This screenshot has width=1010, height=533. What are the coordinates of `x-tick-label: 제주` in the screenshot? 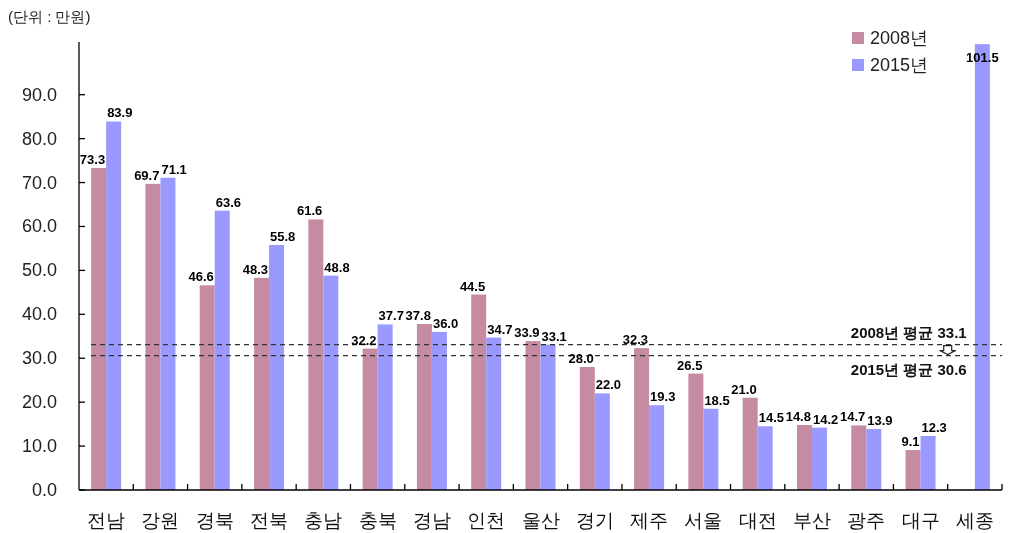 It's located at (649, 520).